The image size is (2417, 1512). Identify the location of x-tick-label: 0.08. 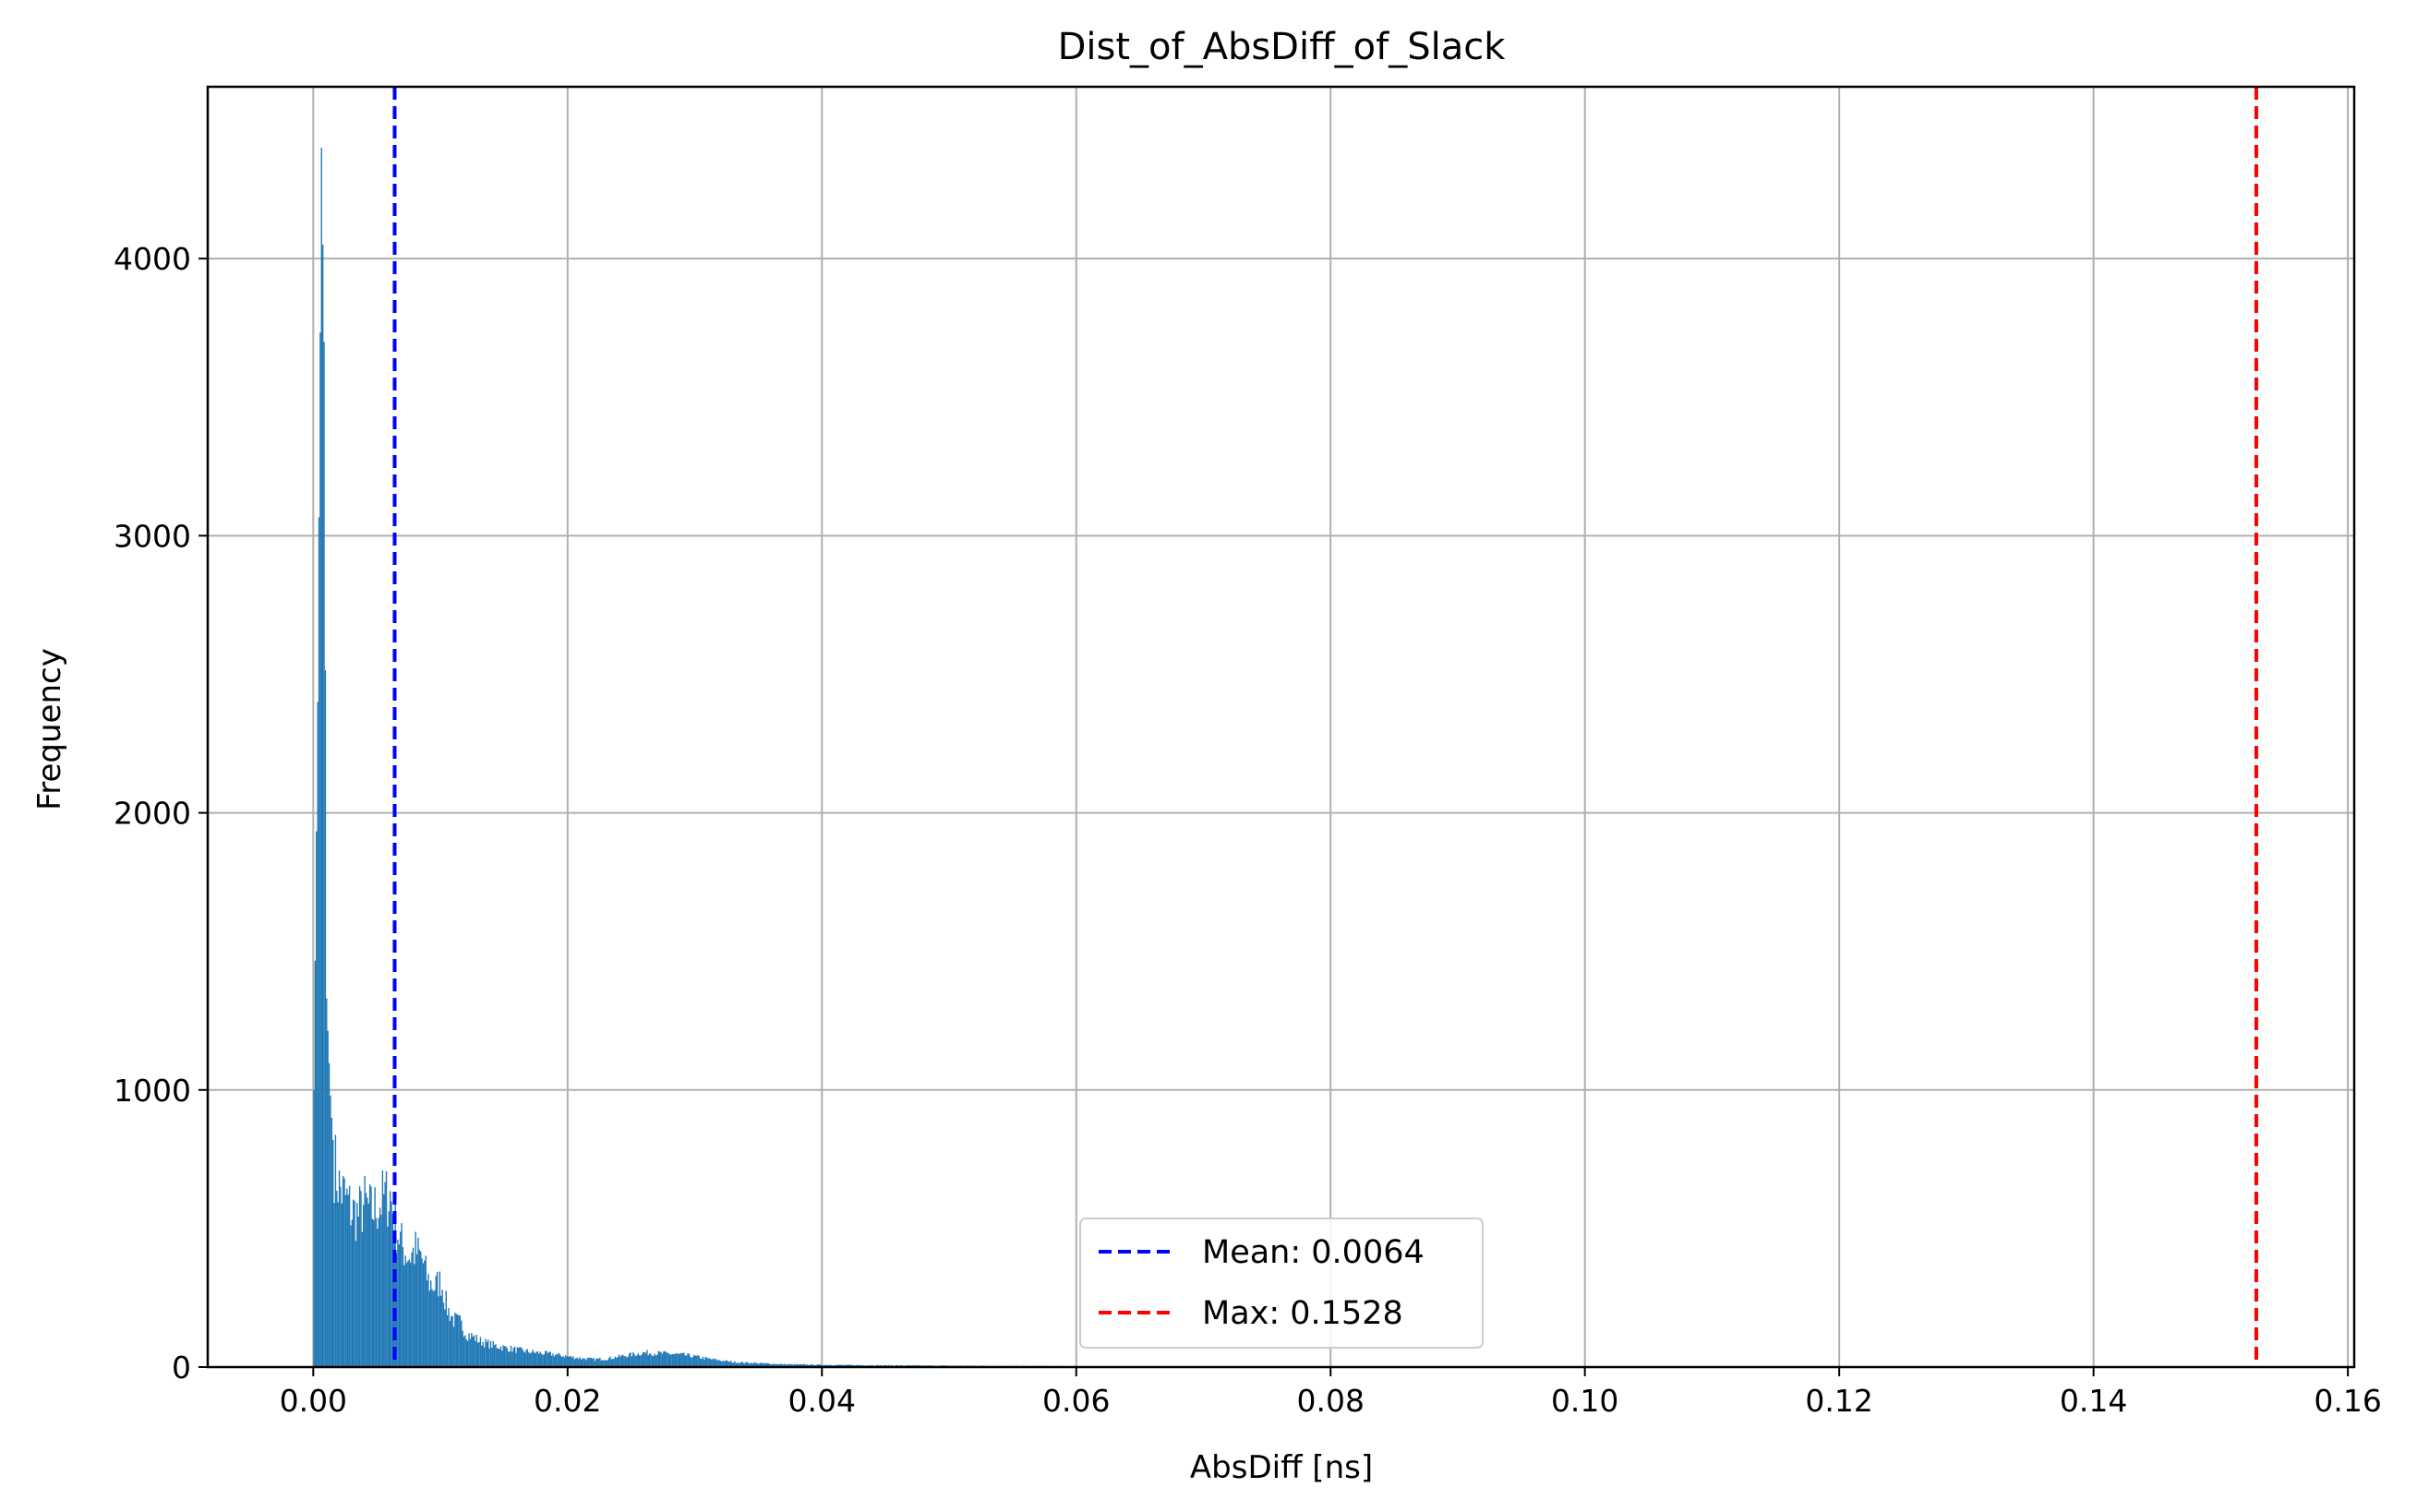
(1330, 1401).